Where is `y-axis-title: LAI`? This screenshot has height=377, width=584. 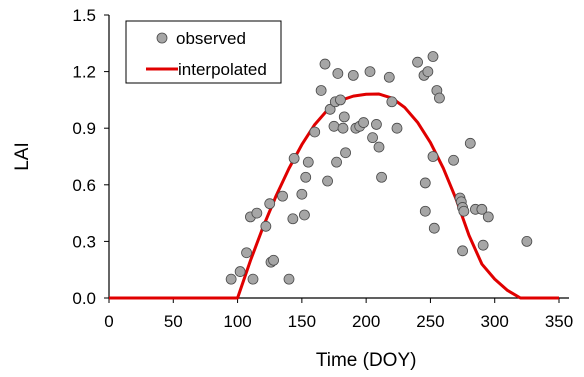 y-axis-title: LAI is located at coordinates (22, 156).